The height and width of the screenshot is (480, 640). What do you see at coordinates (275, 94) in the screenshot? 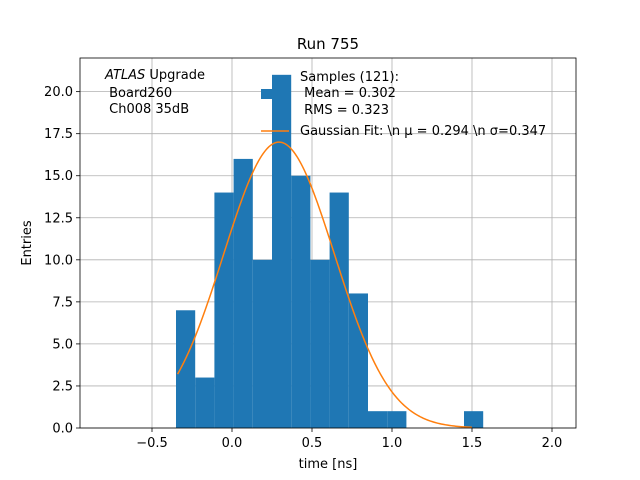
I see `legend-samples-swatch` at bounding box center [275, 94].